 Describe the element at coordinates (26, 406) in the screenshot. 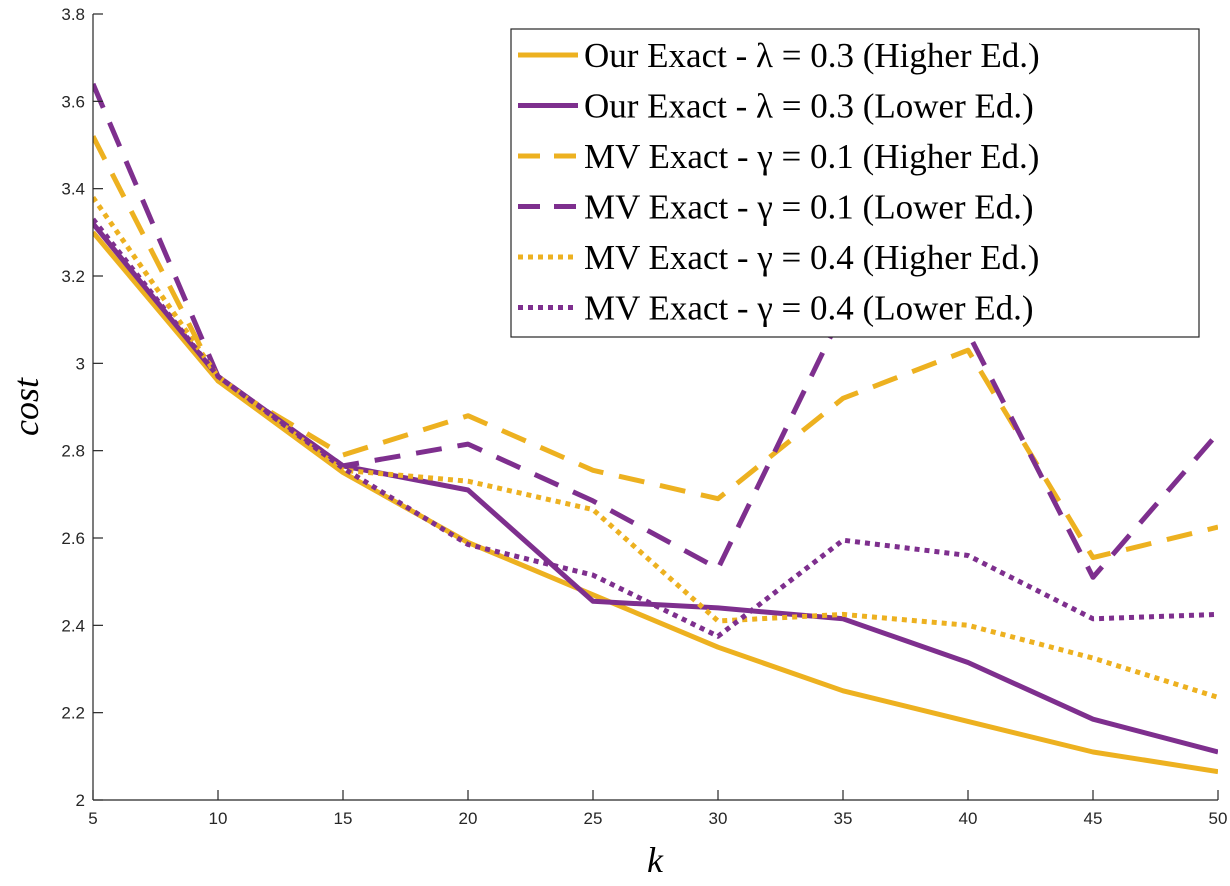

I see `y-axis-title: cost` at that location.